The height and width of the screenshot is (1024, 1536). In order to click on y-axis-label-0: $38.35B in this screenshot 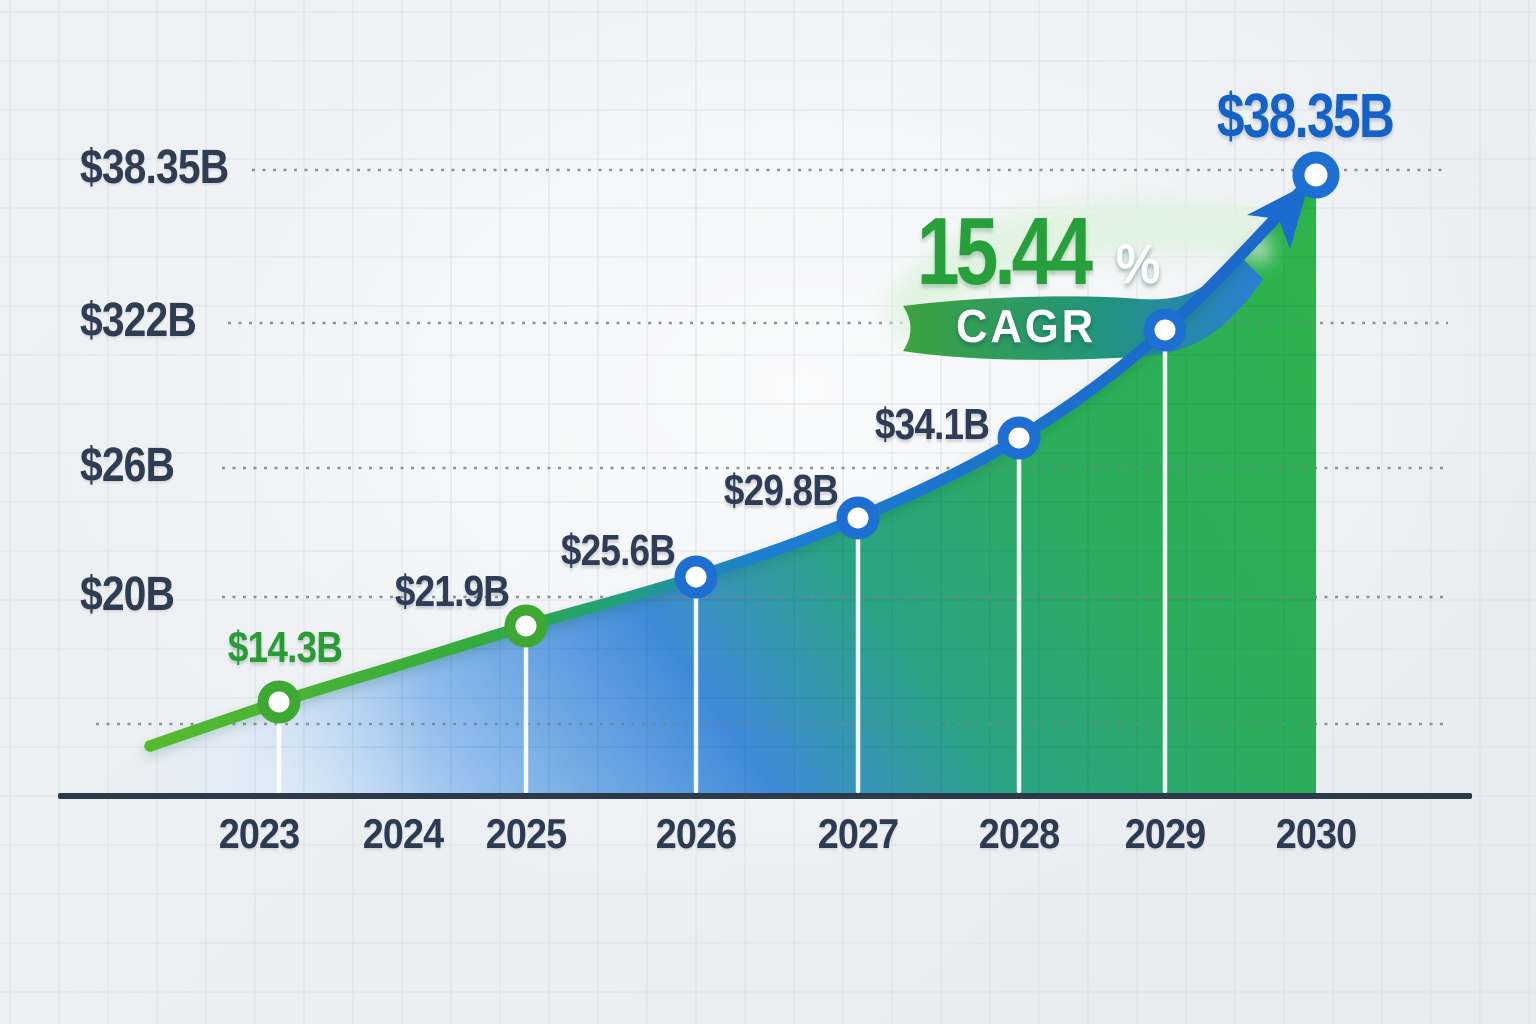, I will do `click(154, 167)`.